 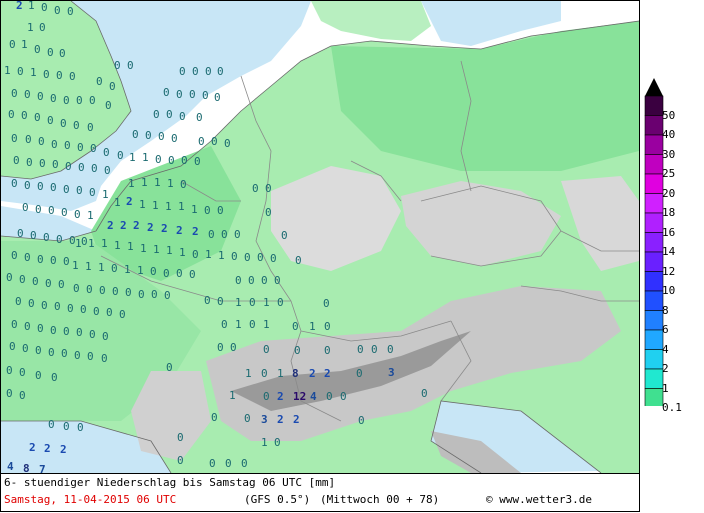 I want to click on german-uplands, so click(x=336, y=218).